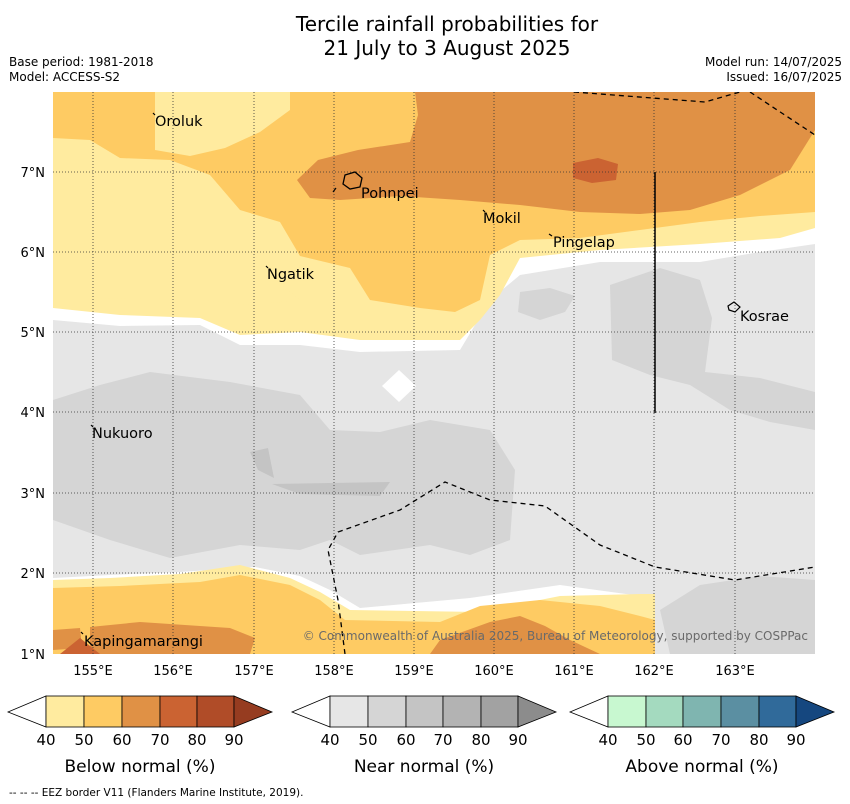 The image size is (850, 804). I want to click on lon-tick: 158°E, so click(334, 671).